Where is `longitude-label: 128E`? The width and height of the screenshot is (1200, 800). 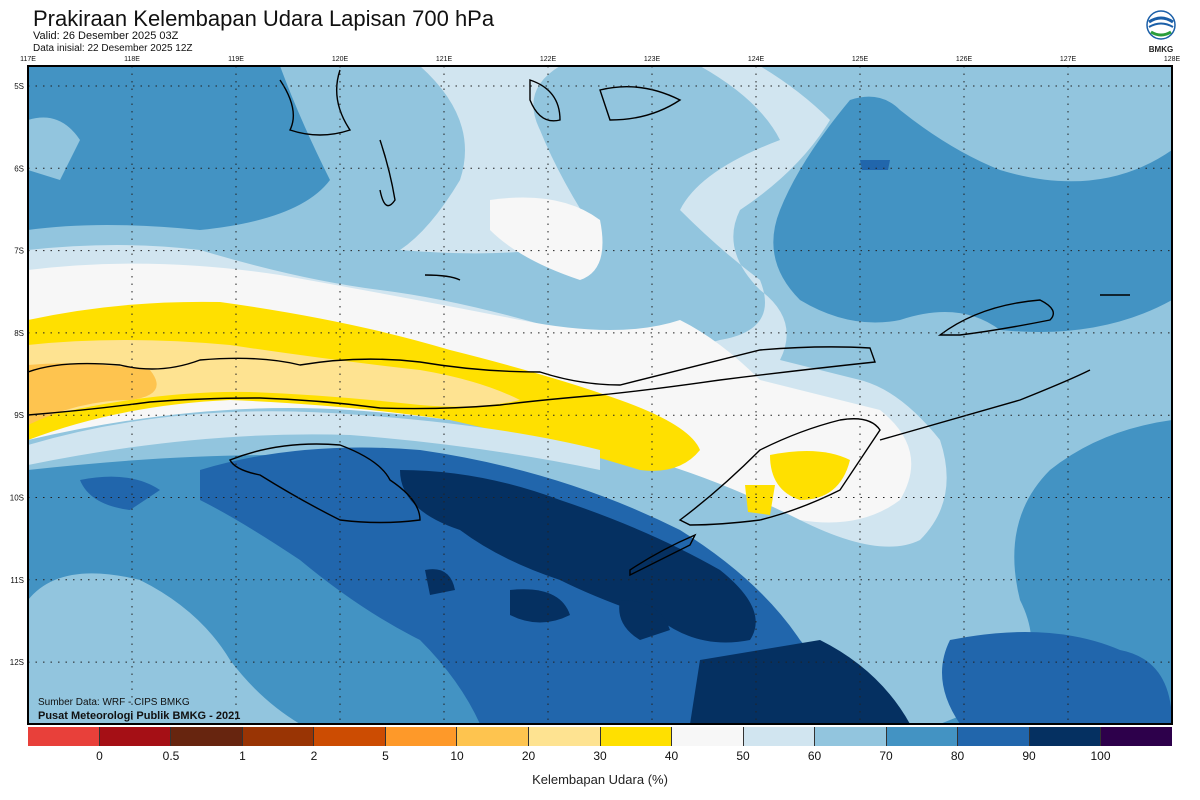 longitude-label: 128E is located at coordinates (1172, 59).